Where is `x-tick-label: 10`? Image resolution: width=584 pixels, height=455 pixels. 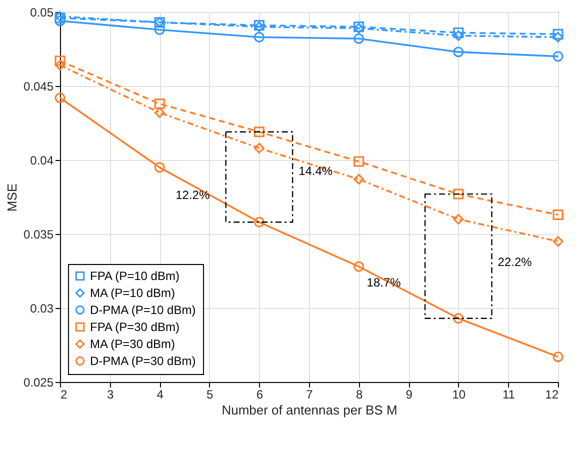 x-tick-label: 10 is located at coordinates (459, 395).